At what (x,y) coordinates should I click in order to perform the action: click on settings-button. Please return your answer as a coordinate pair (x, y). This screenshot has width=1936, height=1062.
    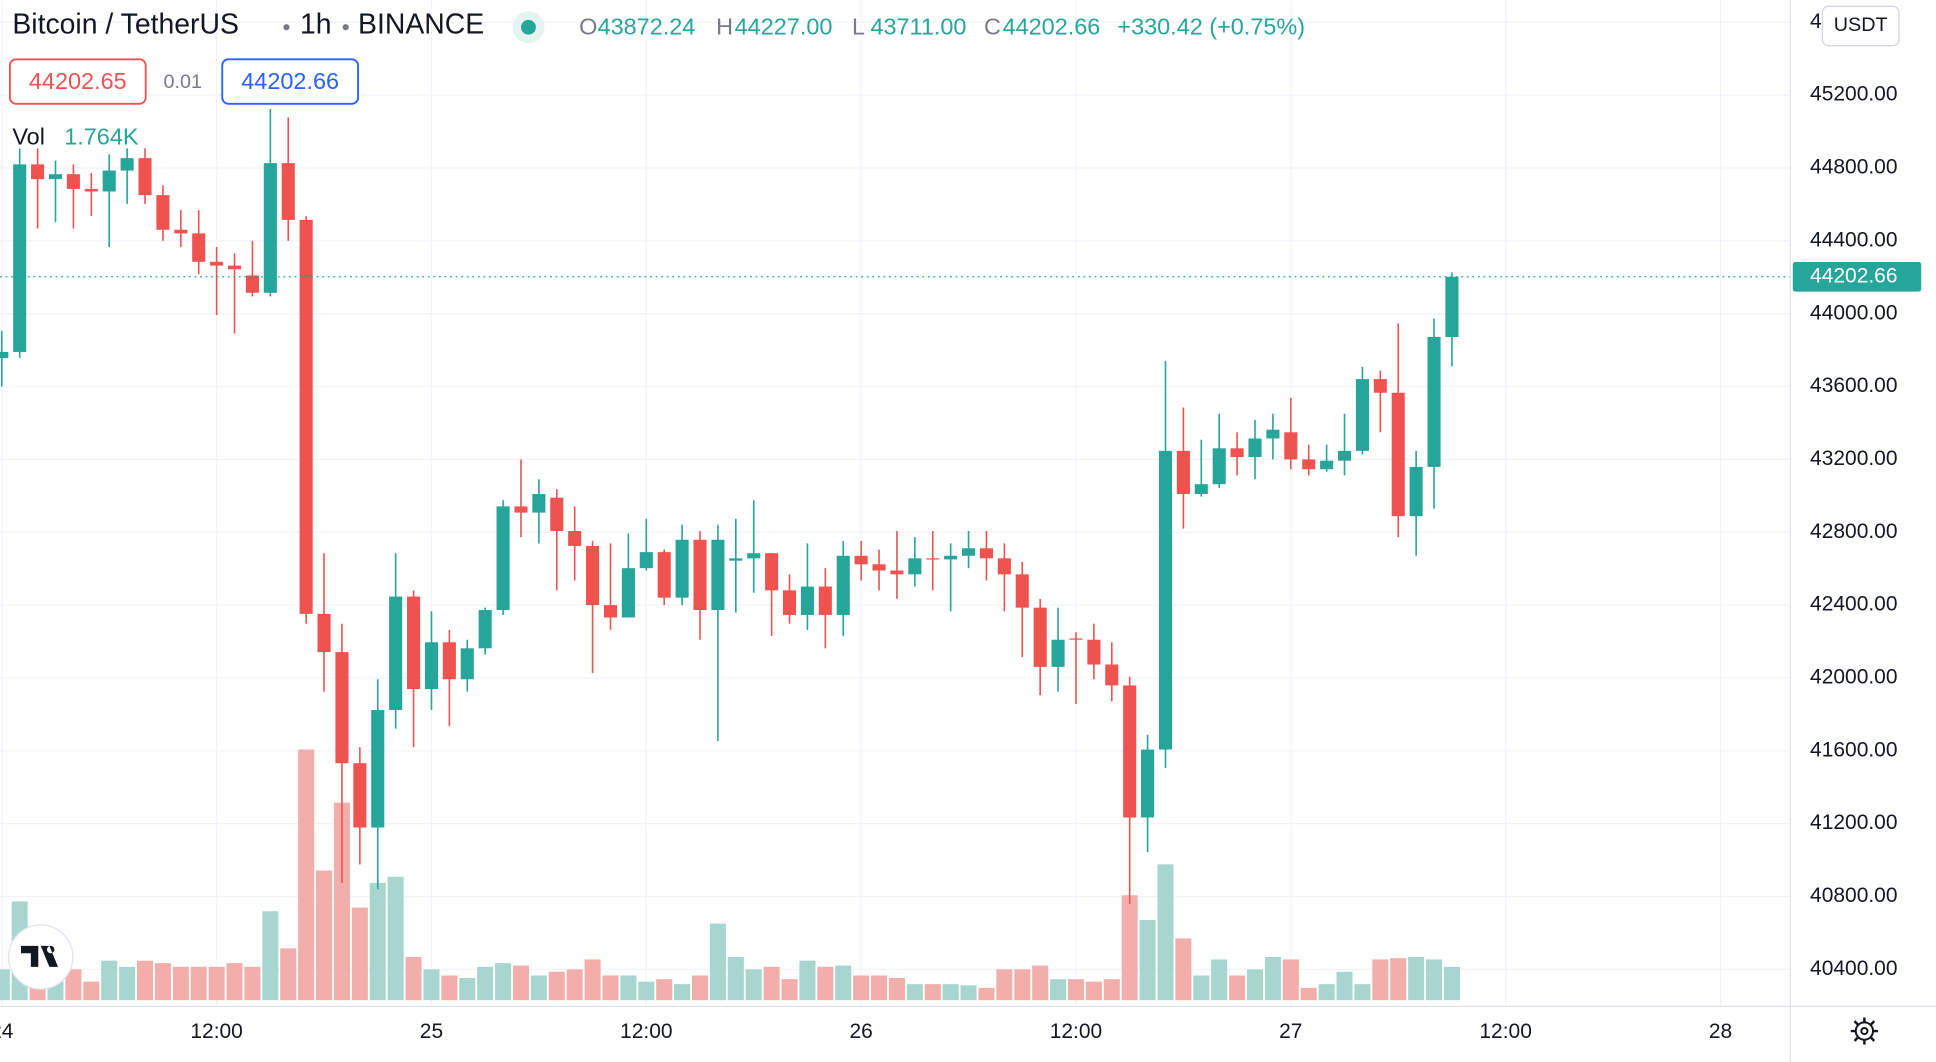
    Looking at the image, I should click on (1864, 1031).